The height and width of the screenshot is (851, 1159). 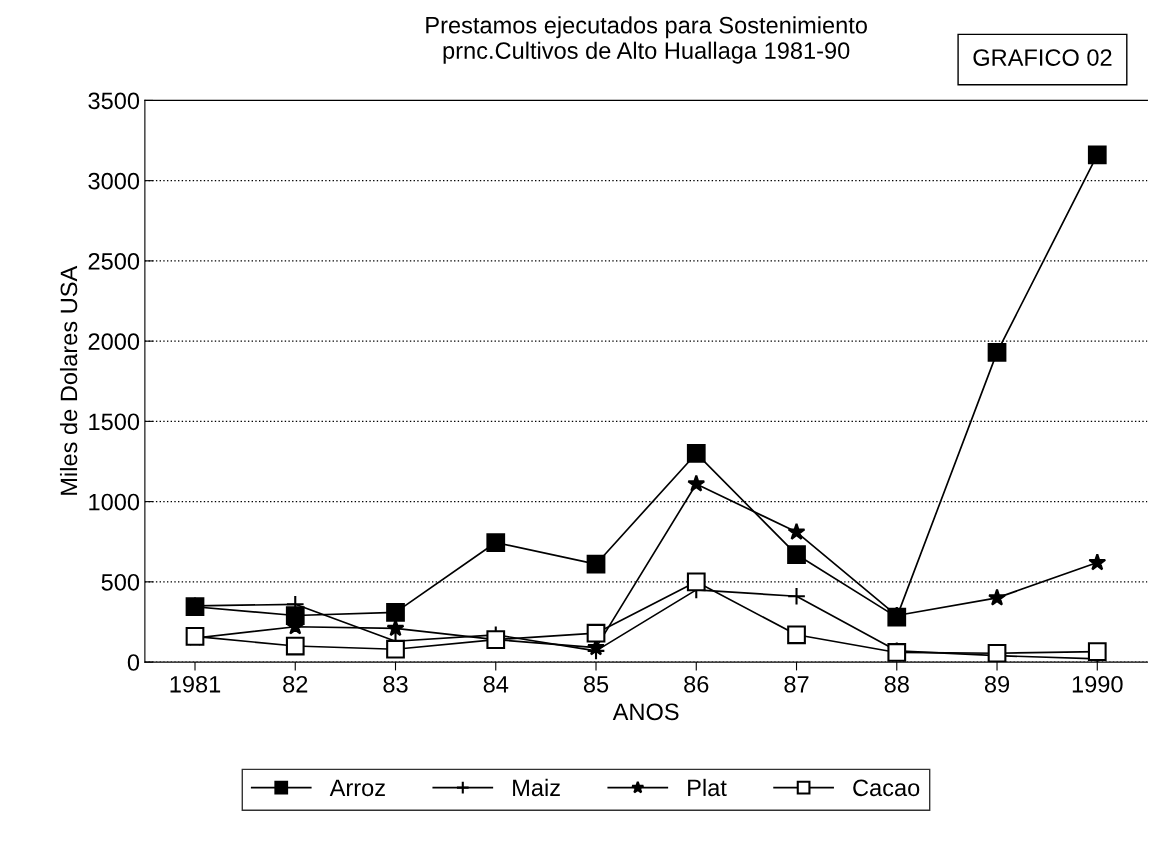 I want to click on y-tick-label: 1000, so click(x=114, y=502).